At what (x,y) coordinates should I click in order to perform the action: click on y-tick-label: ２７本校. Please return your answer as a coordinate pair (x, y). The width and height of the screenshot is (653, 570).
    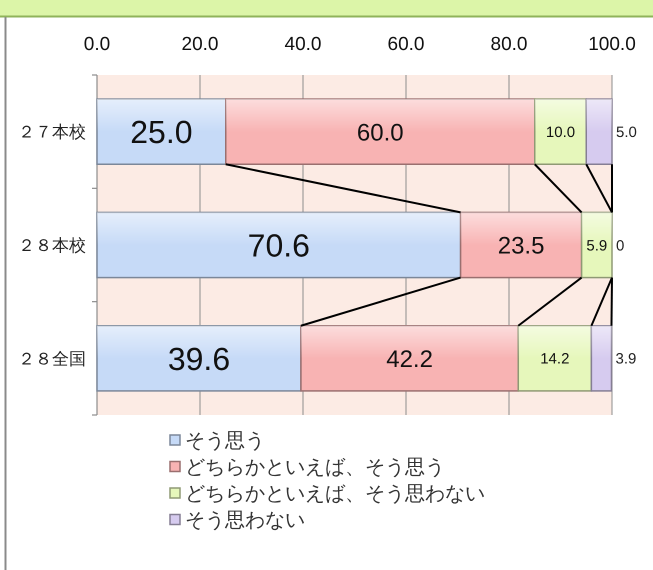
    Looking at the image, I should click on (52, 132).